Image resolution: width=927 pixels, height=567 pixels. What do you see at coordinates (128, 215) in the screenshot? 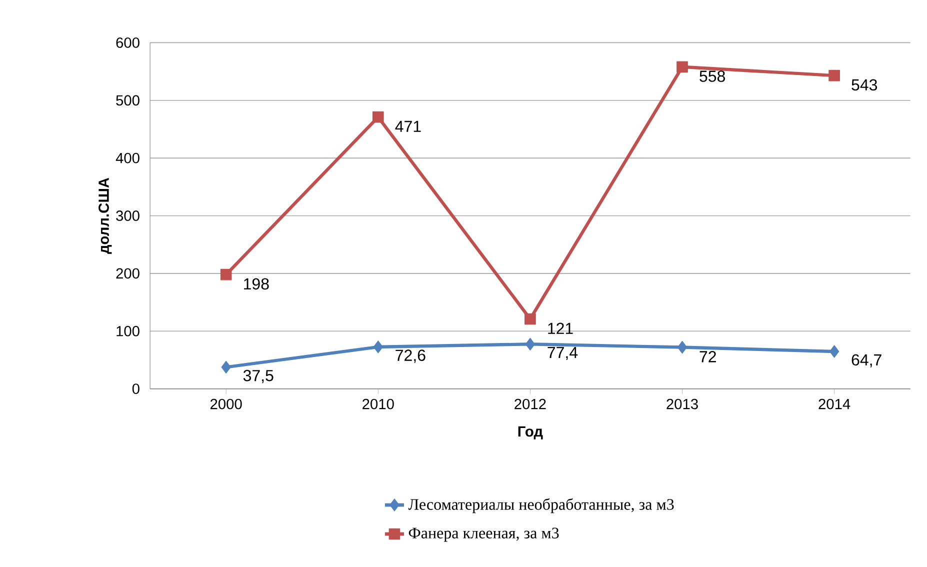
I see `y-tick-label: 300` at bounding box center [128, 215].